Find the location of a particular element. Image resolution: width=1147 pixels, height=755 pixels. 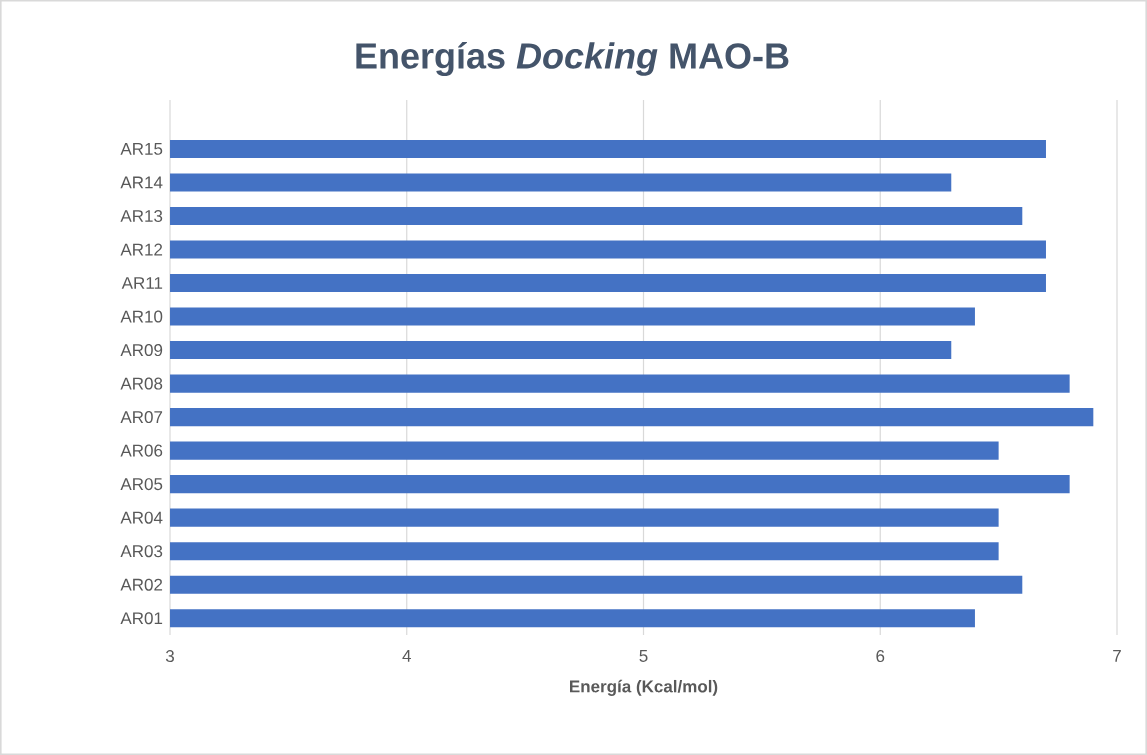

y-tick-label: AR15 is located at coordinates (141, 149).